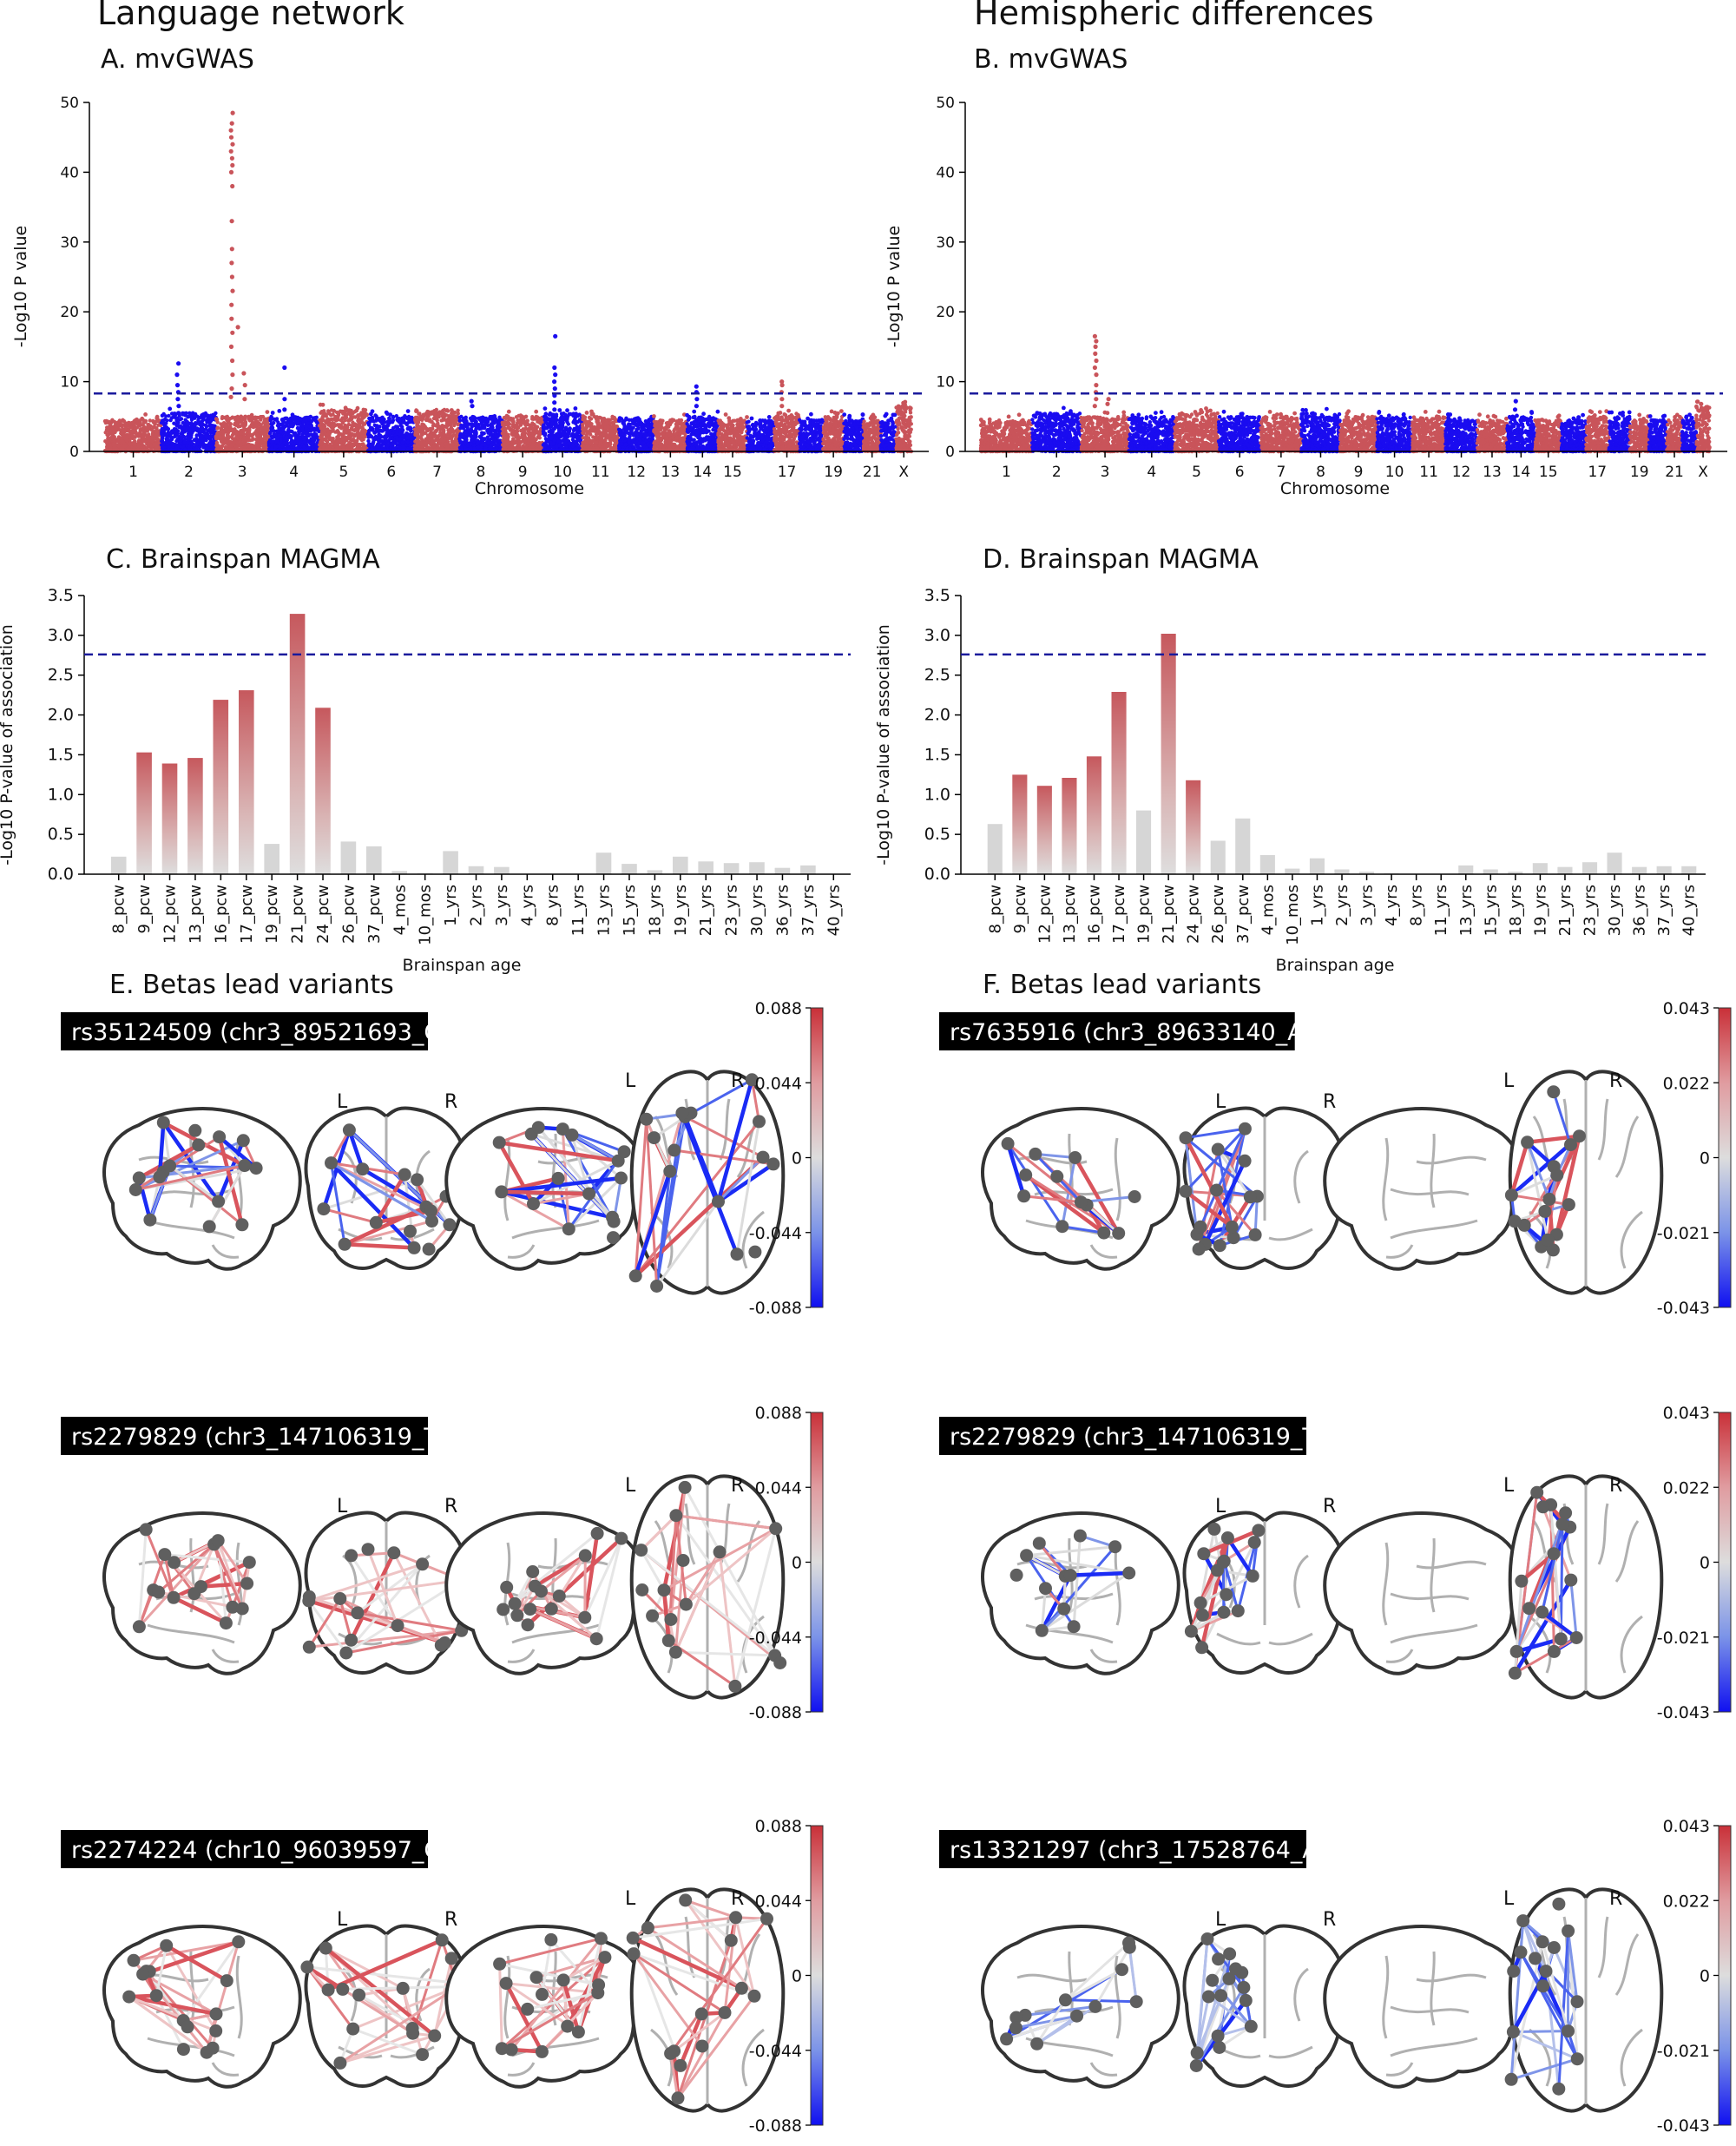  Describe the element at coordinates (509, 282) in the screenshot. I see `panel-a-plot` at that location.